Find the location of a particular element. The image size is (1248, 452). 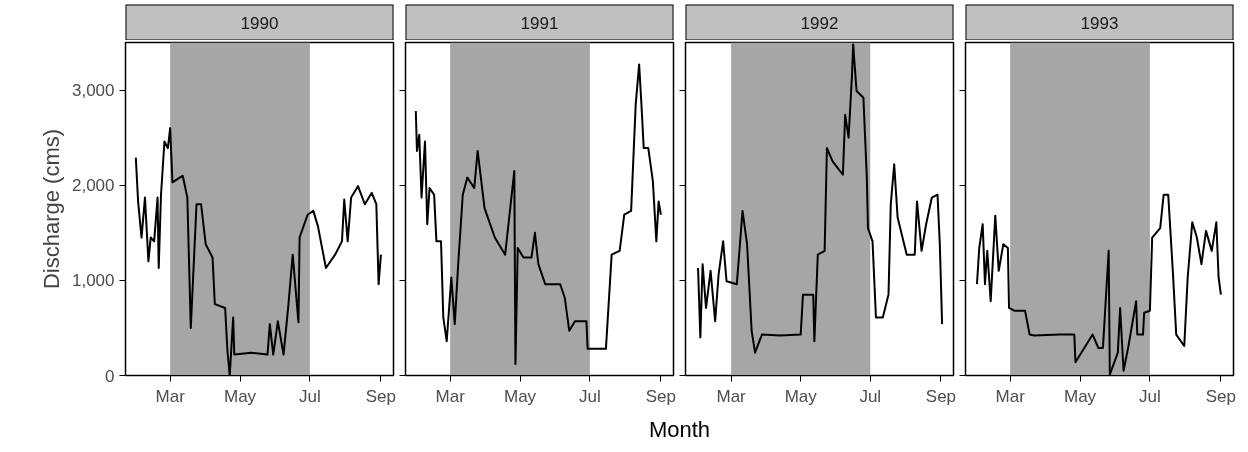

chart-title: 1993 is located at coordinates (1099, 23).